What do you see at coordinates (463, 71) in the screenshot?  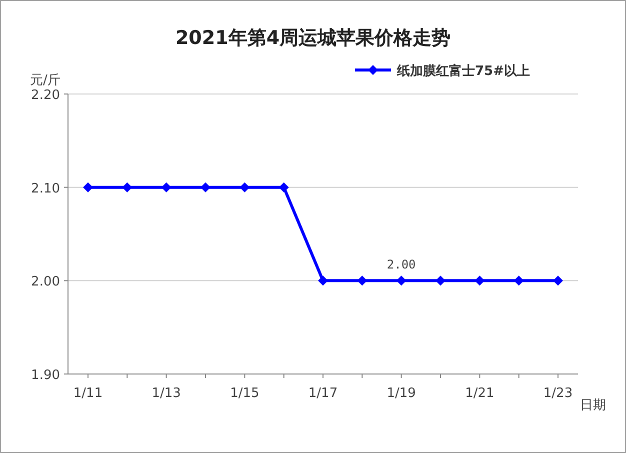 I see `legend-label: 纸加膜红富士75#以上` at bounding box center [463, 71].